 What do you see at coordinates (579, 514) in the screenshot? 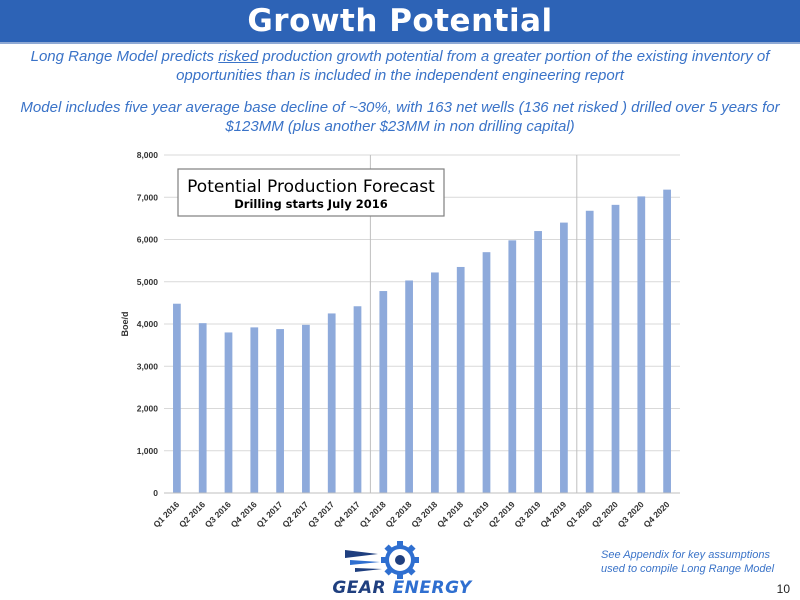
I see `x-tick-label: Q1 2020` at bounding box center [579, 514].